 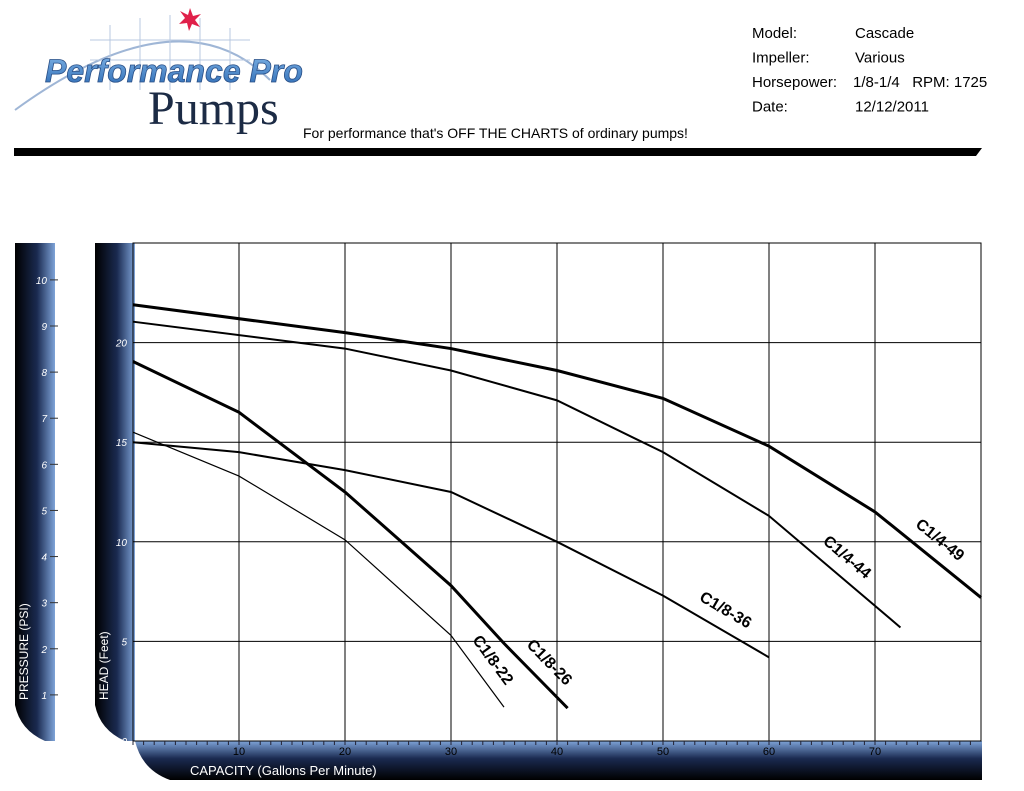 I want to click on y-axis-label: HEAD (Feet), so click(x=104, y=665).